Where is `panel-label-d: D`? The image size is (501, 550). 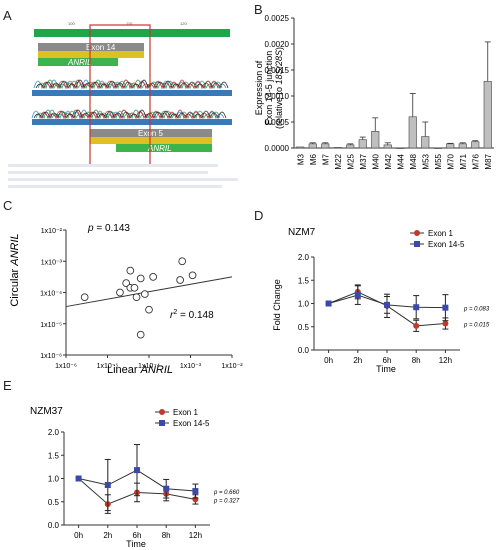
panel-label-d: D is located at coordinates (259, 215).